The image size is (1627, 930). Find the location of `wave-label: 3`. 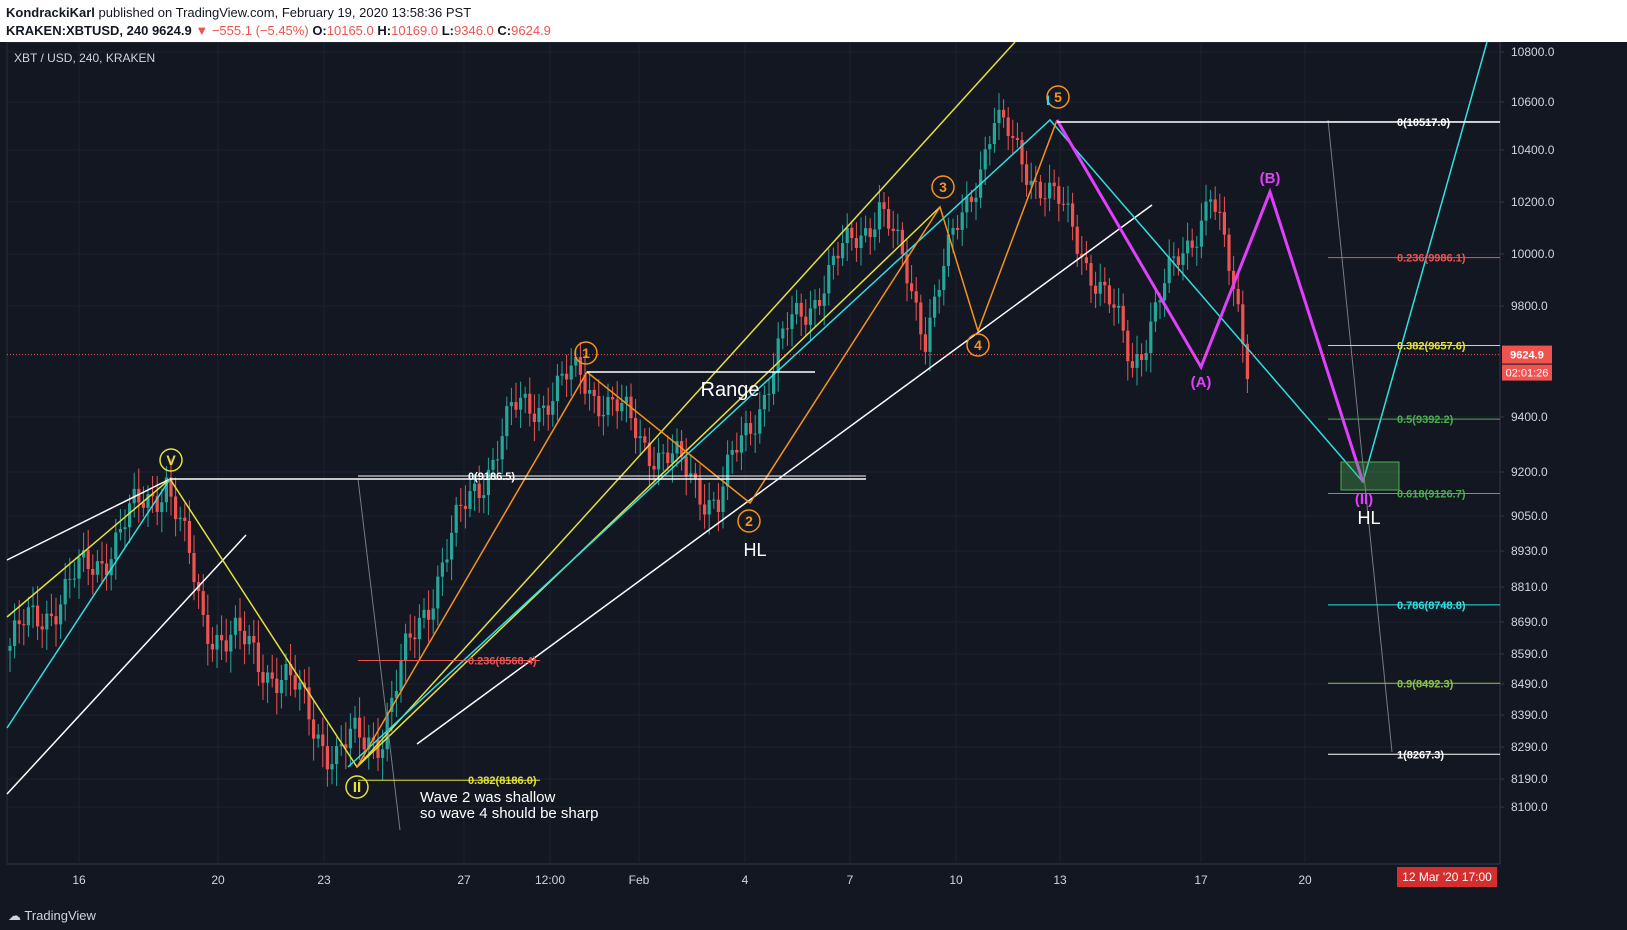

wave-label: 3 is located at coordinates (943, 187).